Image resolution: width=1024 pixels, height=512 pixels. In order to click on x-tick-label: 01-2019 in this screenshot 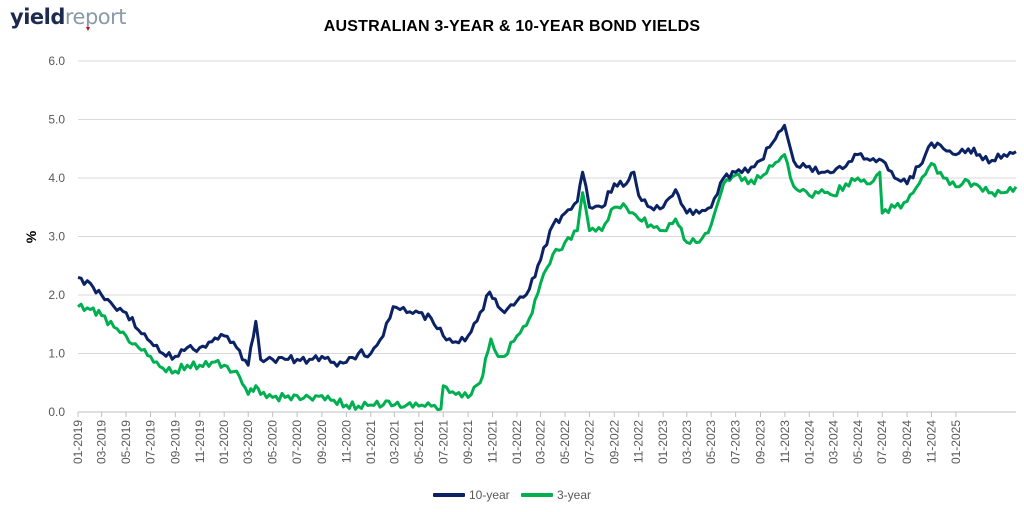, I will do `click(78, 442)`.